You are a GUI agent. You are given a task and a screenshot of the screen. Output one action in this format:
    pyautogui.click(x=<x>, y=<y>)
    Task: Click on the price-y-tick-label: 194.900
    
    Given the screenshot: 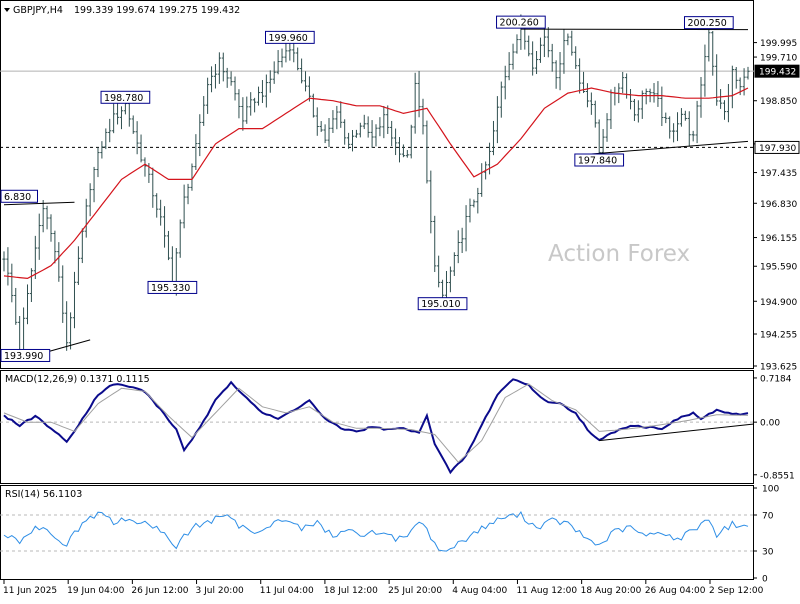 What is the action you would take?
    pyautogui.click(x=778, y=303)
    